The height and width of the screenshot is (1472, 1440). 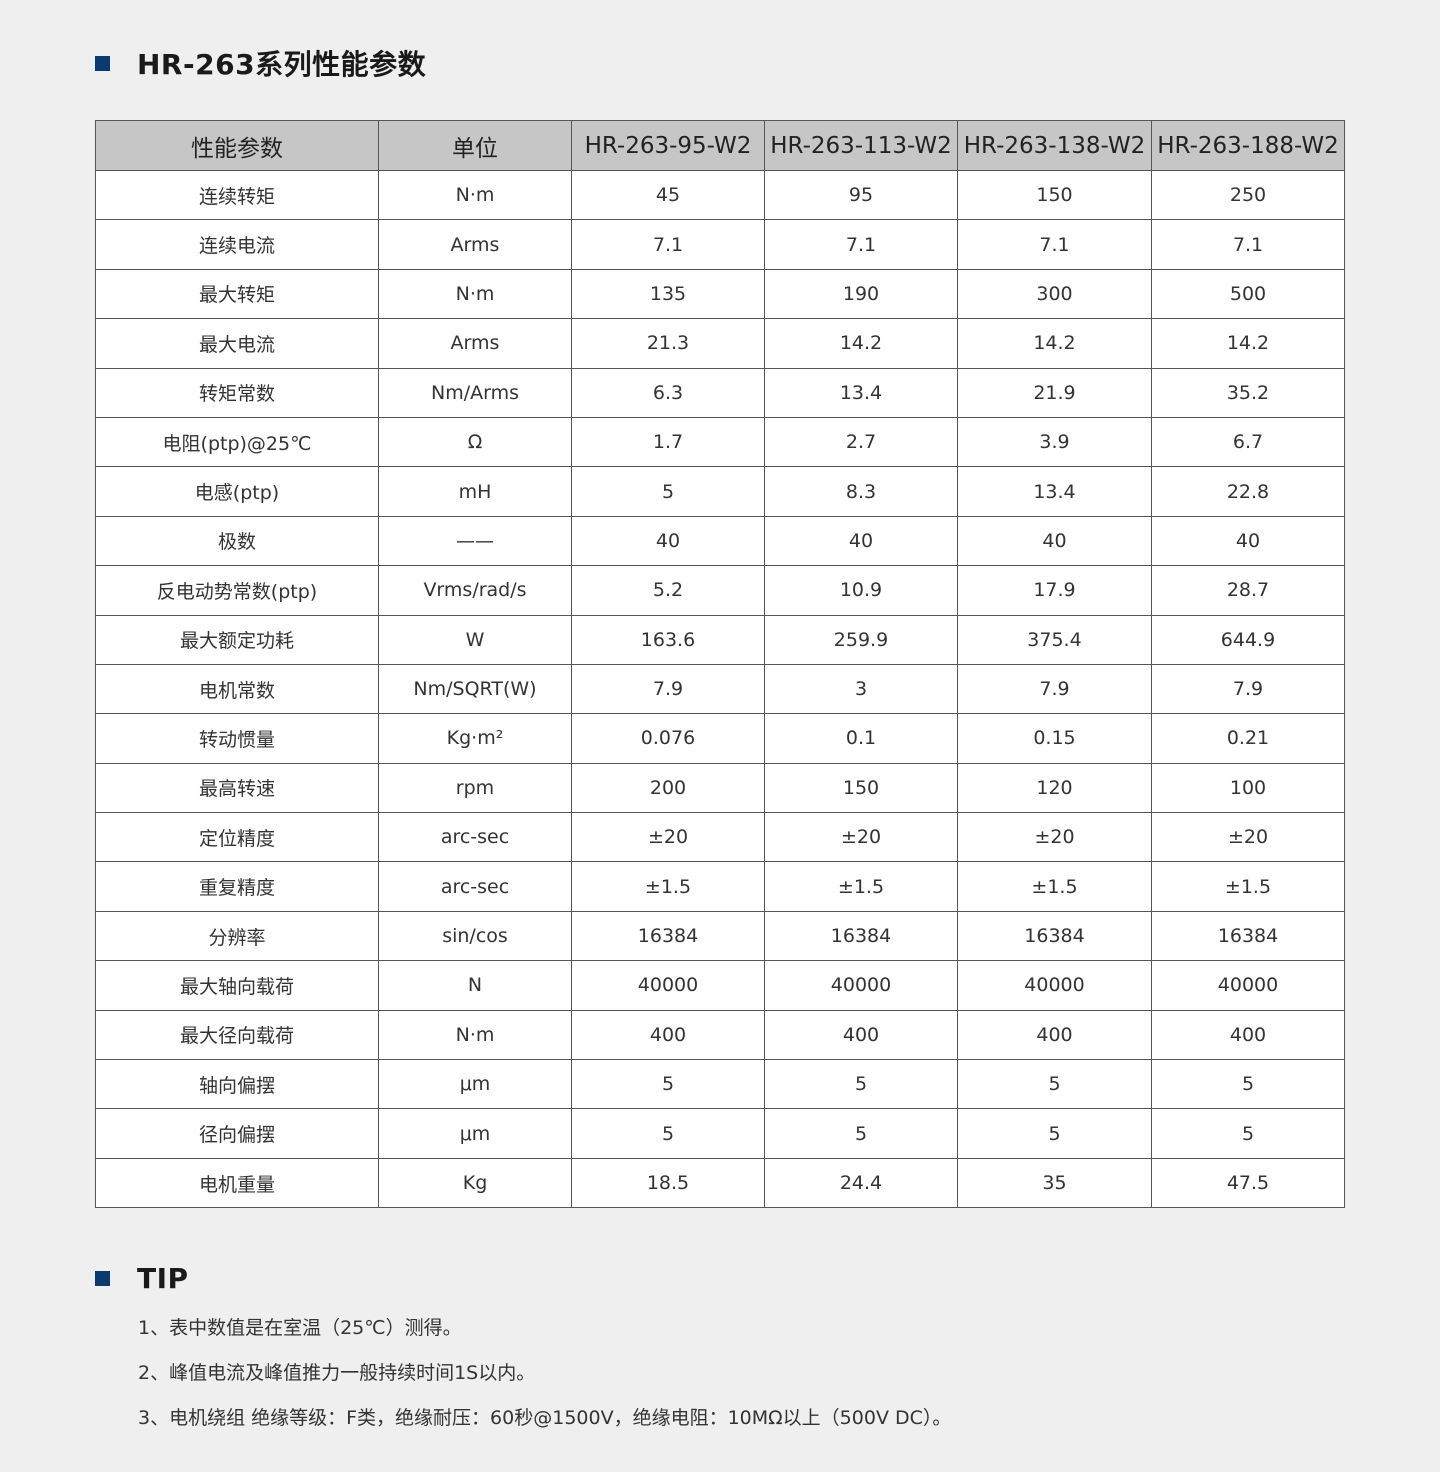 I want to click on value-cell: 200, so click(x=668, y=788).